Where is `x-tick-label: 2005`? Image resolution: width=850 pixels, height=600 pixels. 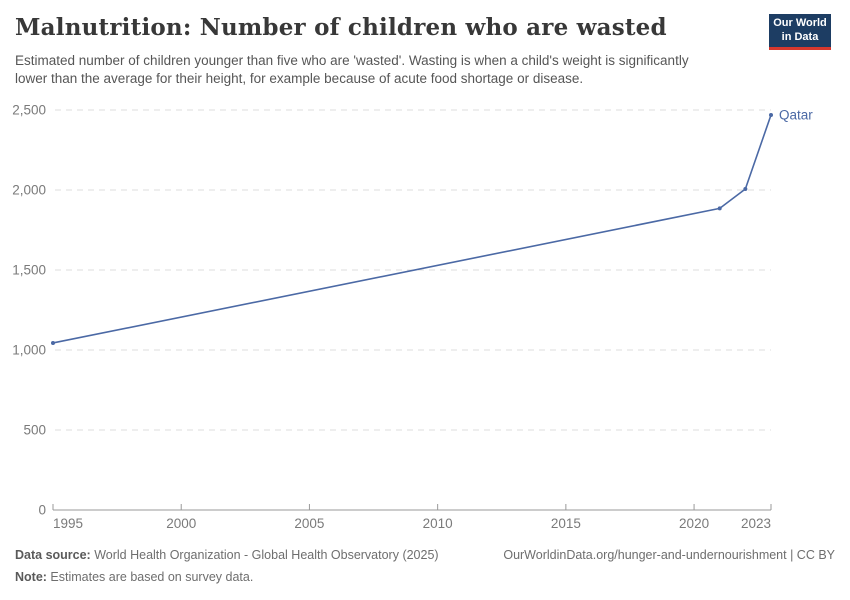 x-tick-label: 2005 is located at coordinates (309, 523).